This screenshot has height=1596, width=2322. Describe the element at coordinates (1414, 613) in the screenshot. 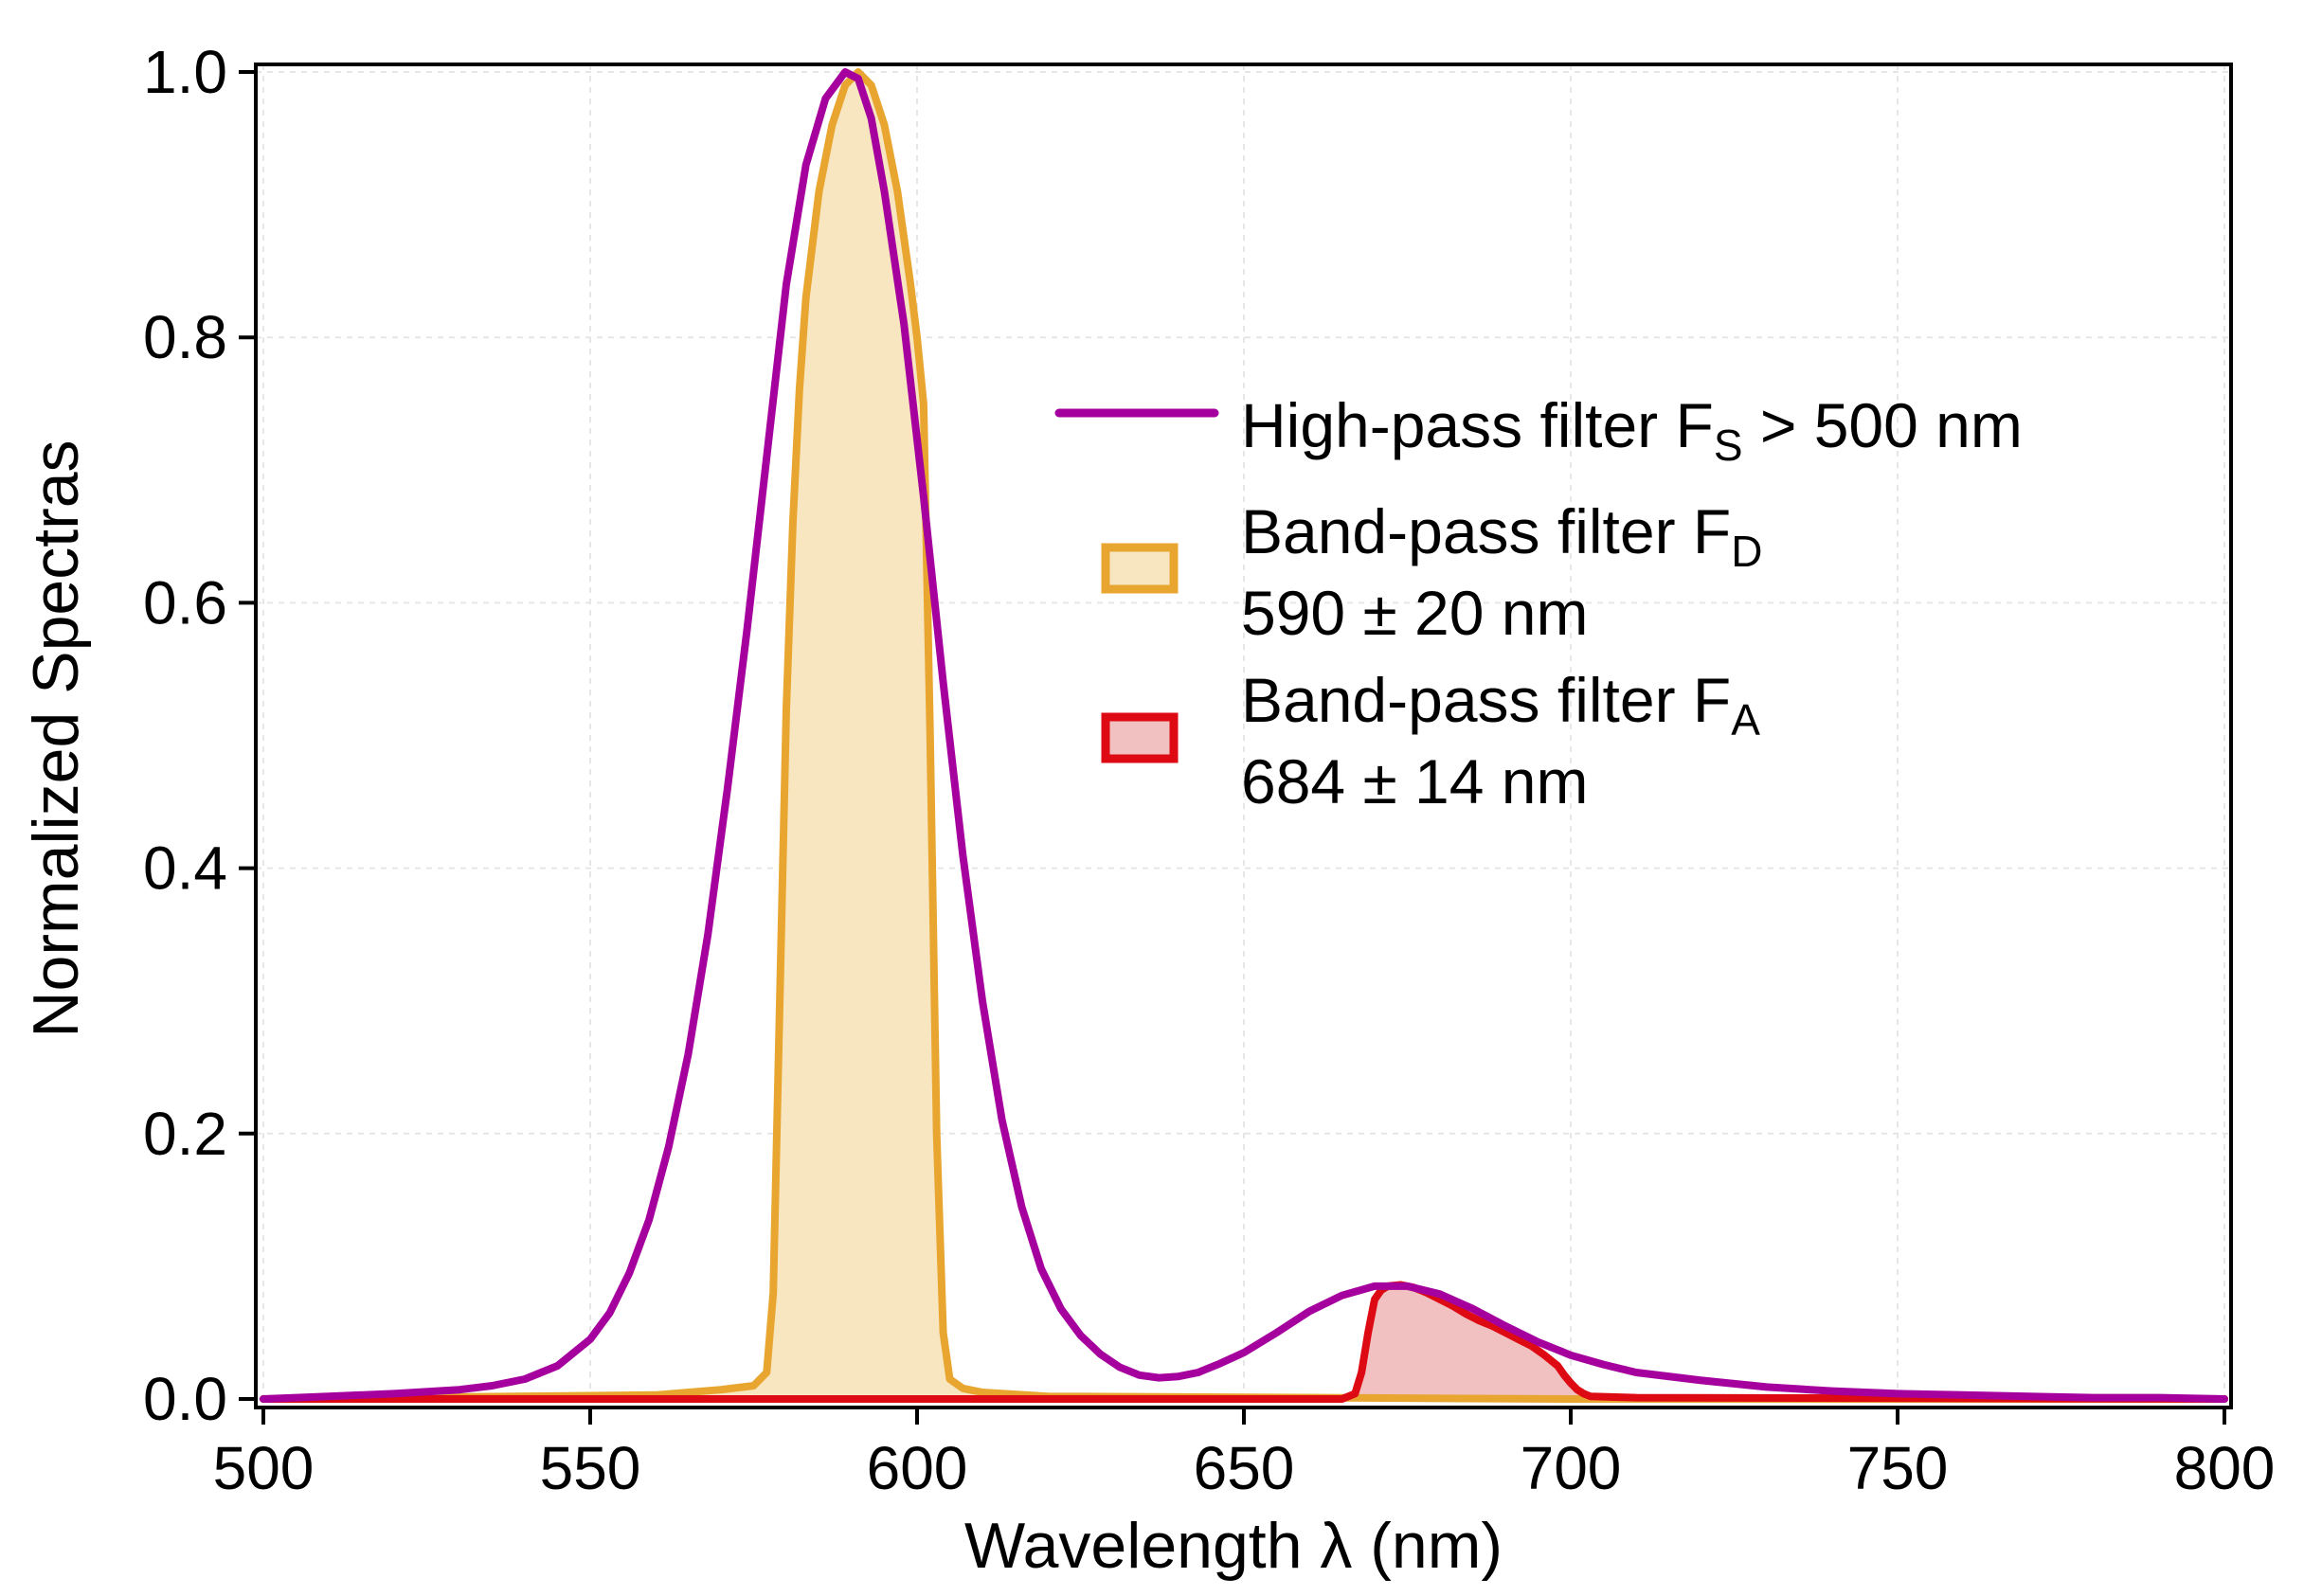

I see `legend-label-bandpass-d-range: 590 ± 20 nm` at that location.